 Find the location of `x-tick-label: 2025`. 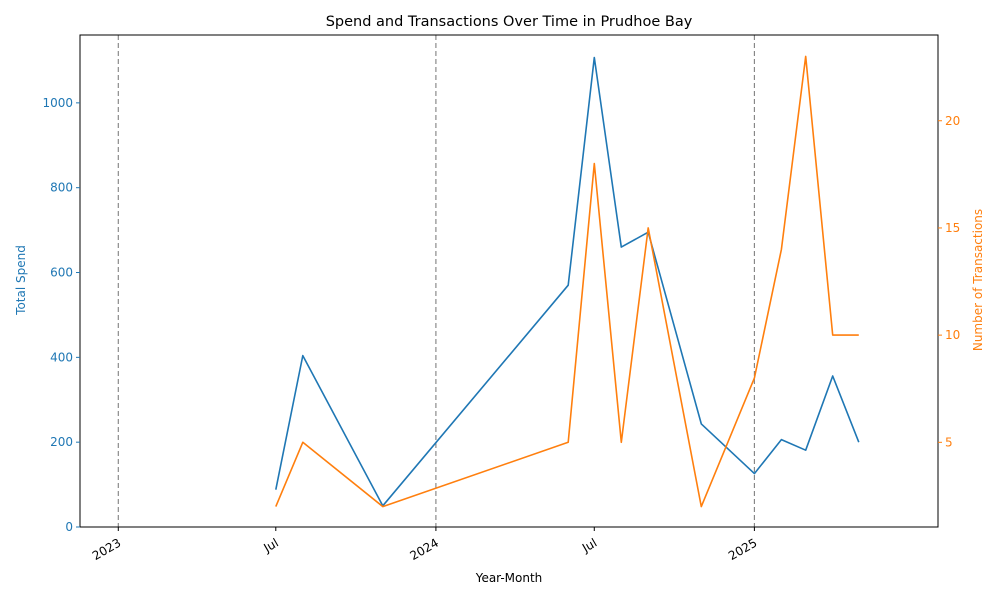

x-tick-label: 2025 is located at coordinates (742, 549).